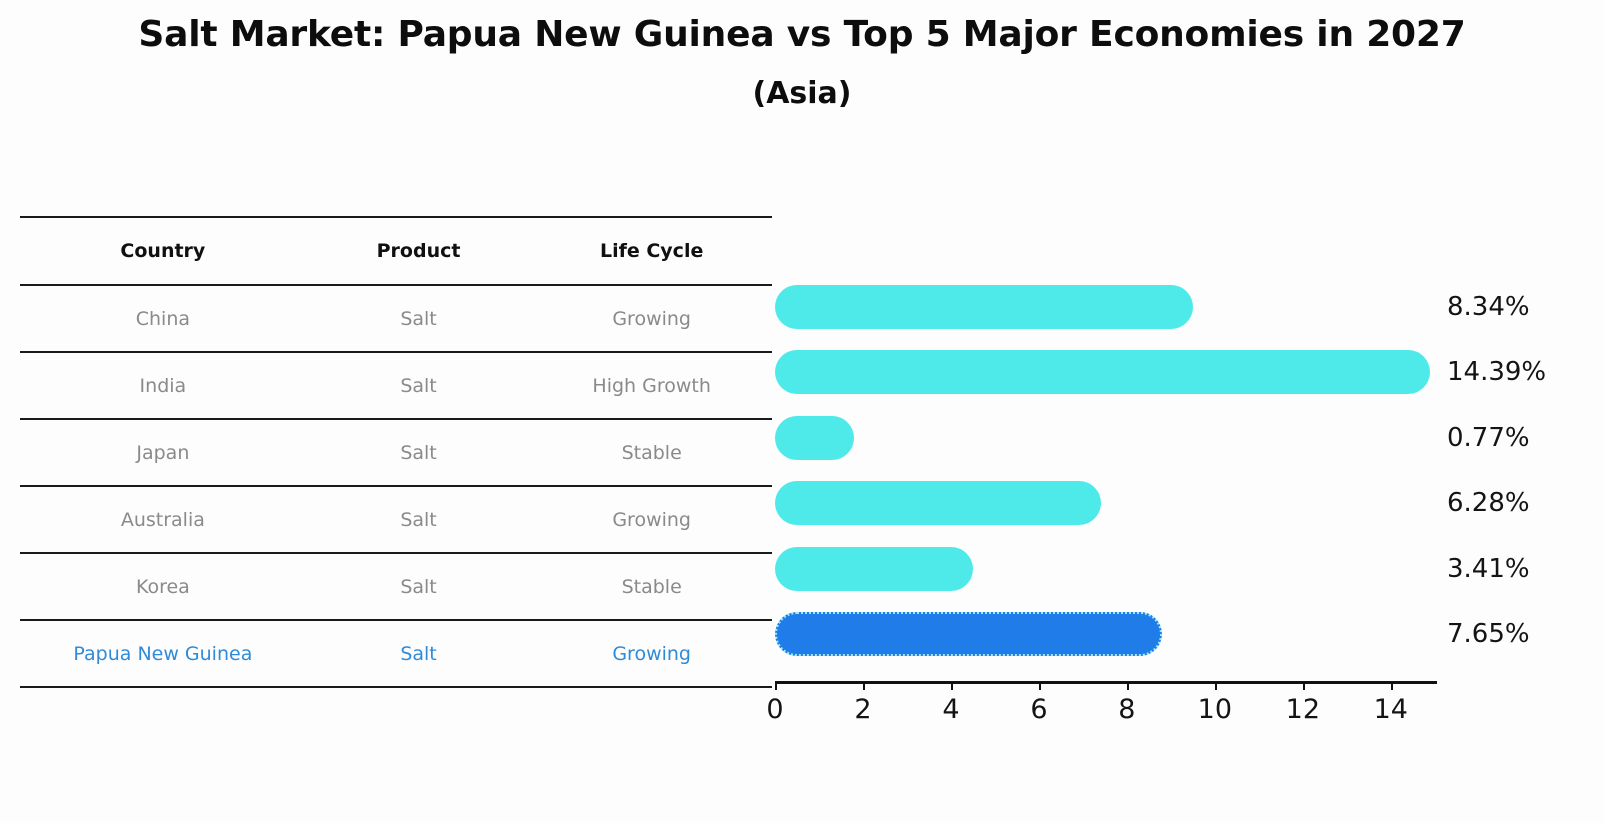 This screenshot has width=1604, height=823. I want to click on x-axis: 0 2 4 6 8 10 12 14, so click(1101, 711).